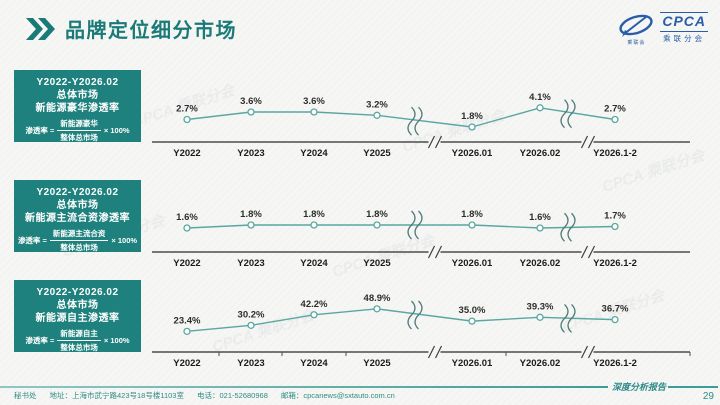 The width and height of the screenshot is (720, 405). What do you see at coordinates (187, 320) in the screenshot?
I see `value-label: 23.4%` at bounding box center [187, 320].